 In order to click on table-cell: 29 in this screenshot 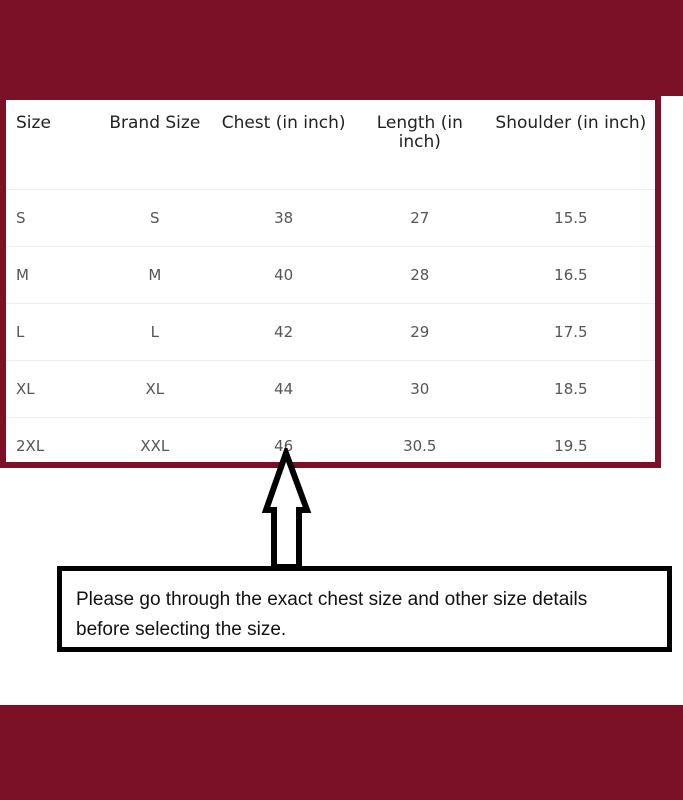, I will do `click(419, 332)`.